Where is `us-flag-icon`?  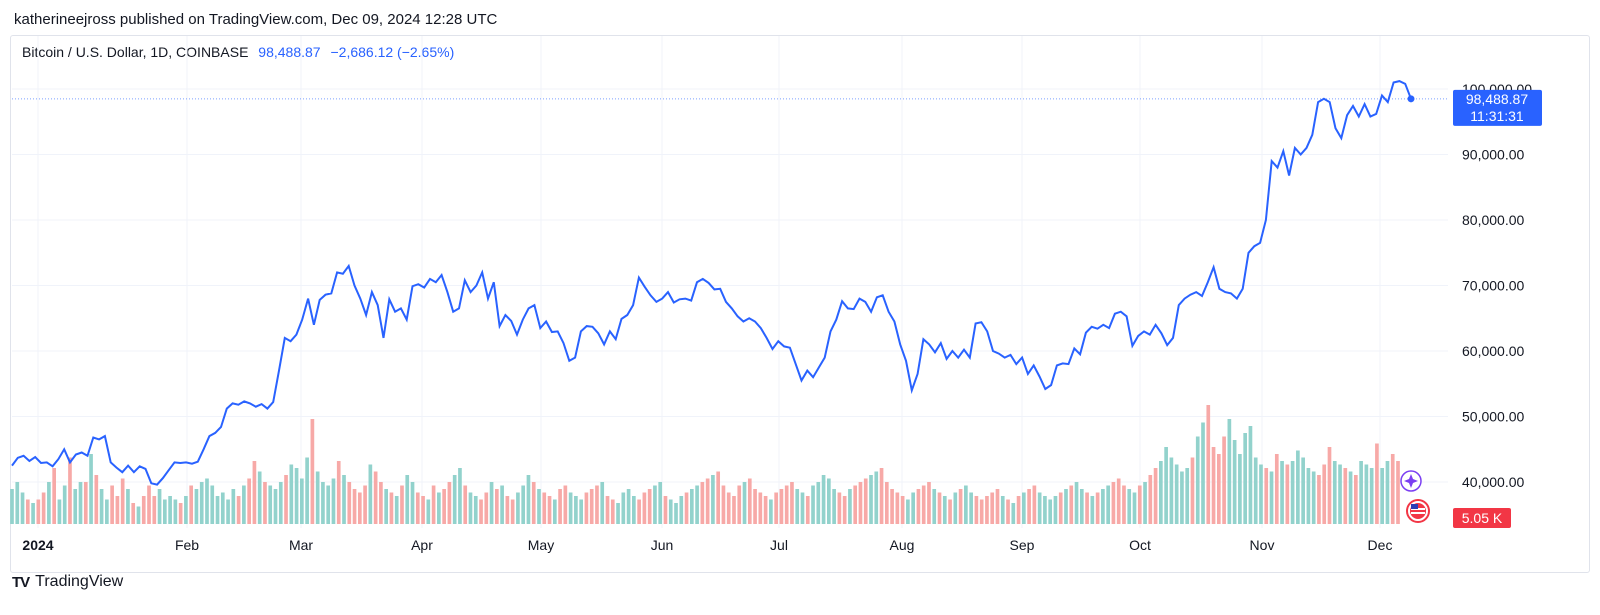 us-flag-icon is located at coordinates (1418, 511).